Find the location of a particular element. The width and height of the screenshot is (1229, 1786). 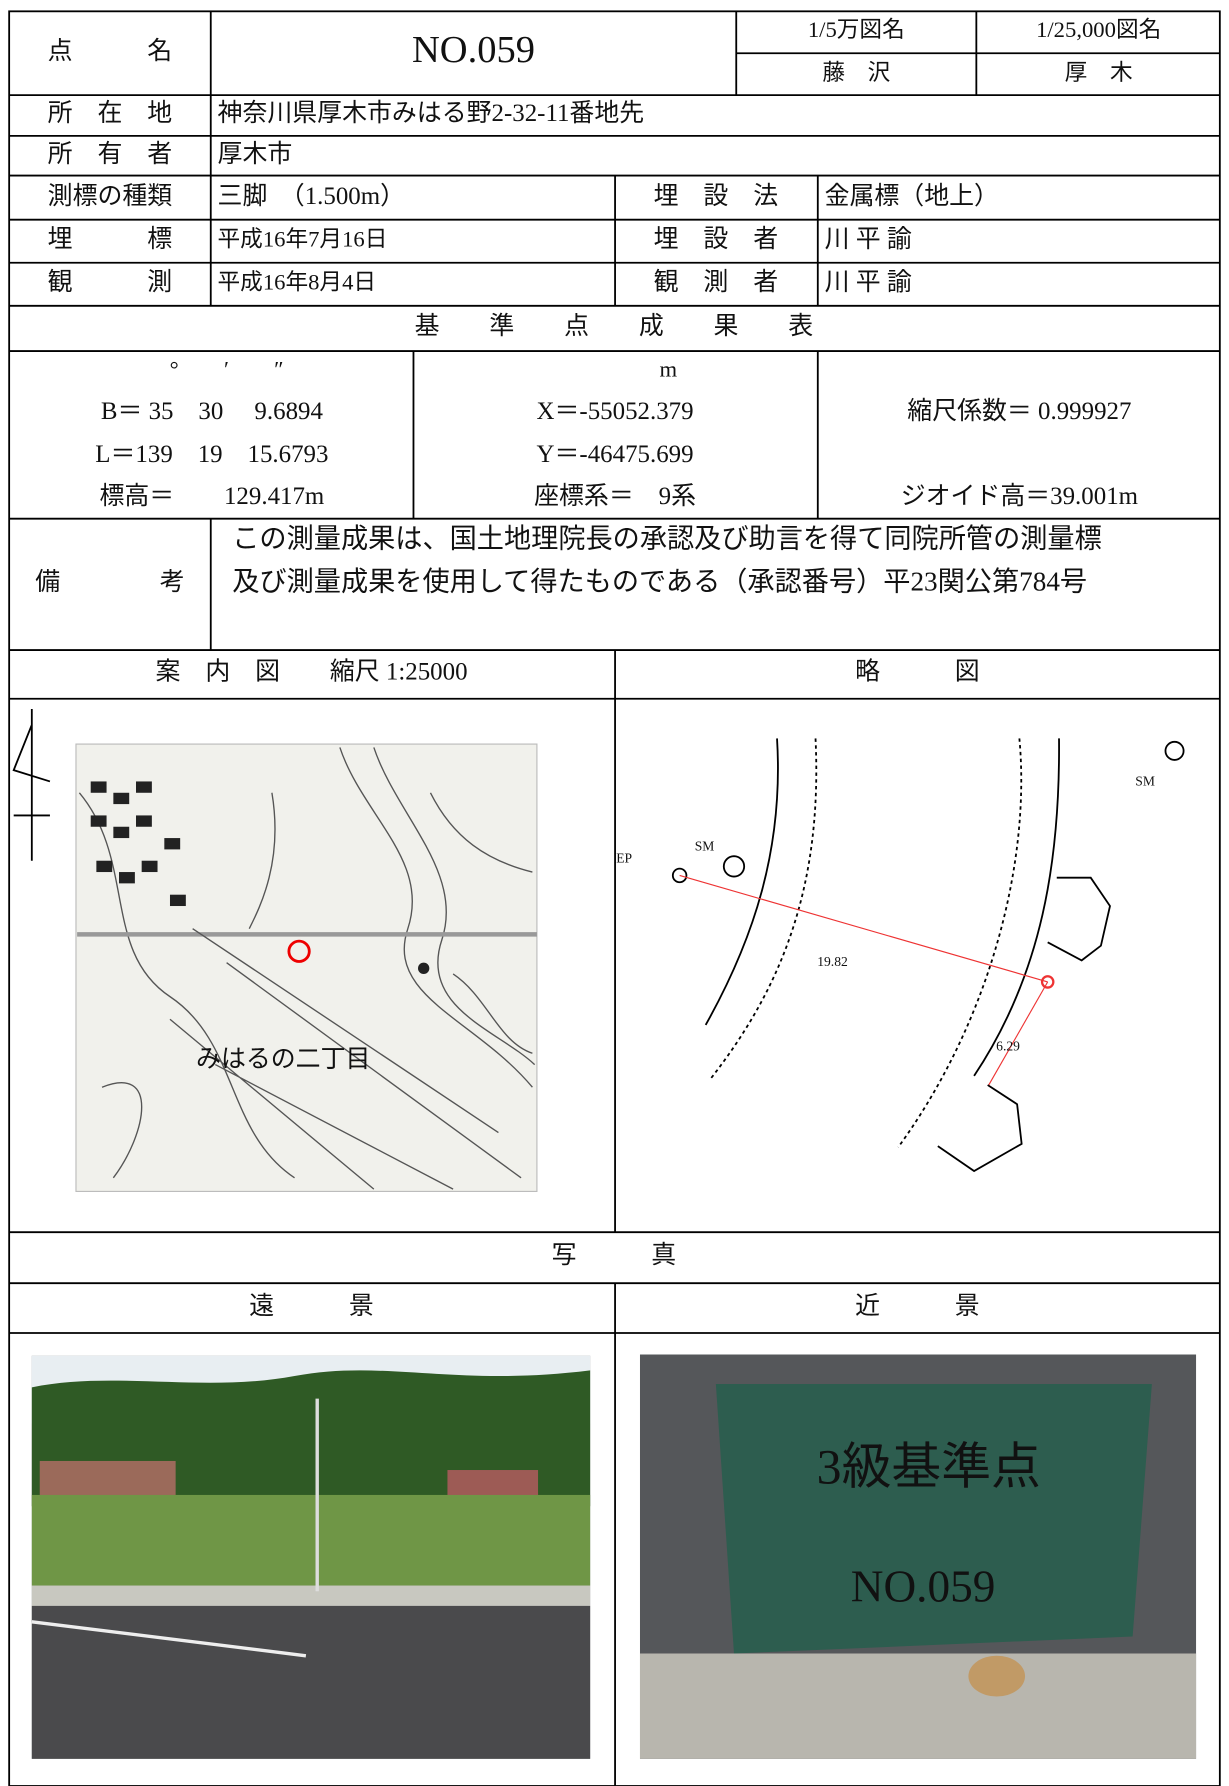

field-value: 厚木市 is located at coordinates (255, 154).